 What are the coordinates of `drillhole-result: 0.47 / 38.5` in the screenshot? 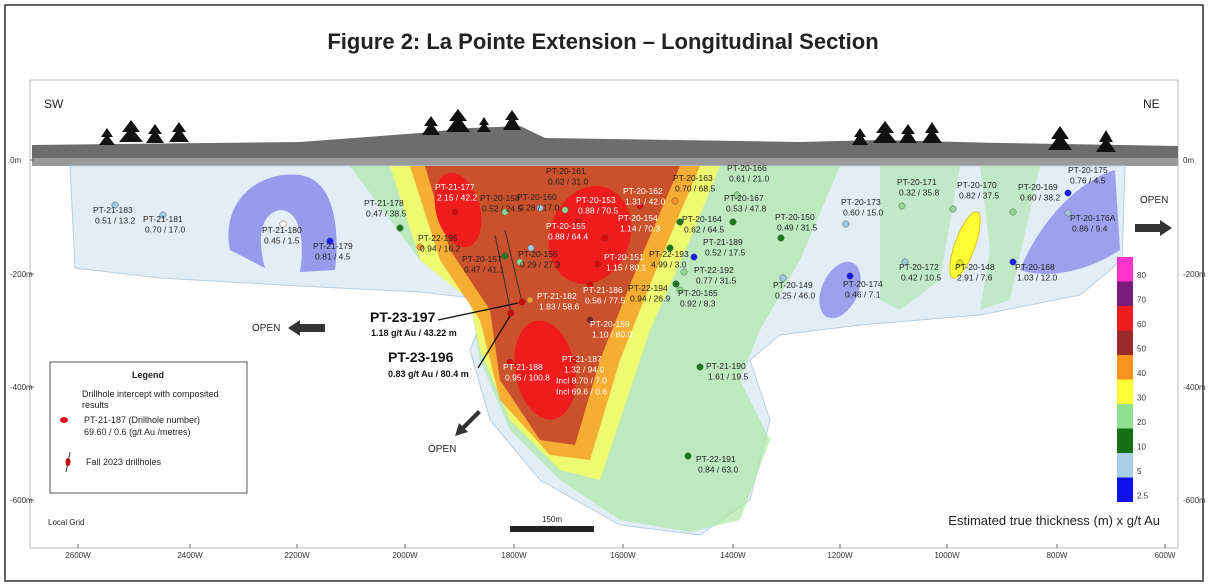 It's located at (386, 214).